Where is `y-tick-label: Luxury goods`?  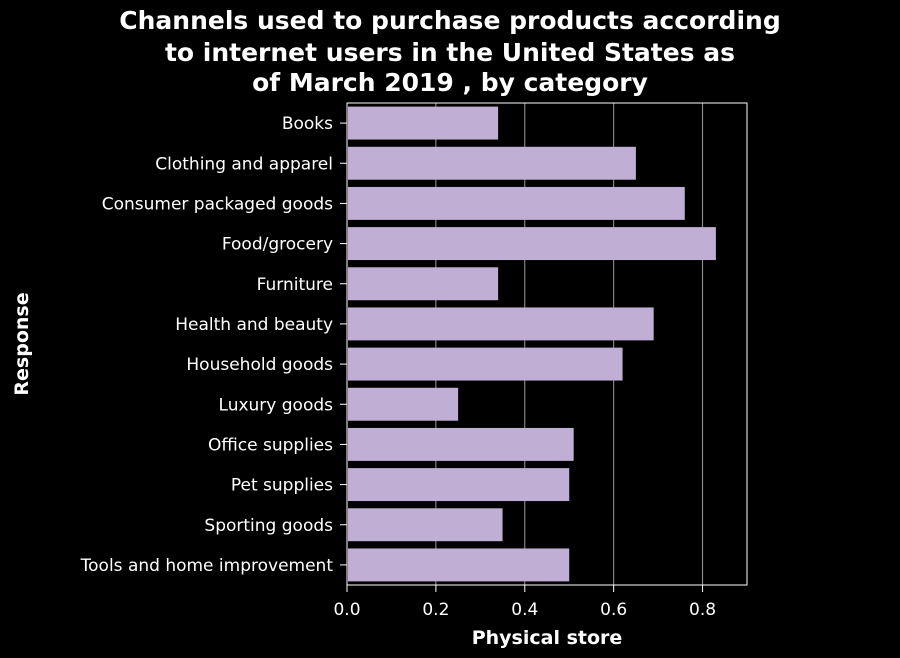 y-tick-label: Luxury goods is located at coordinates (276, 405).